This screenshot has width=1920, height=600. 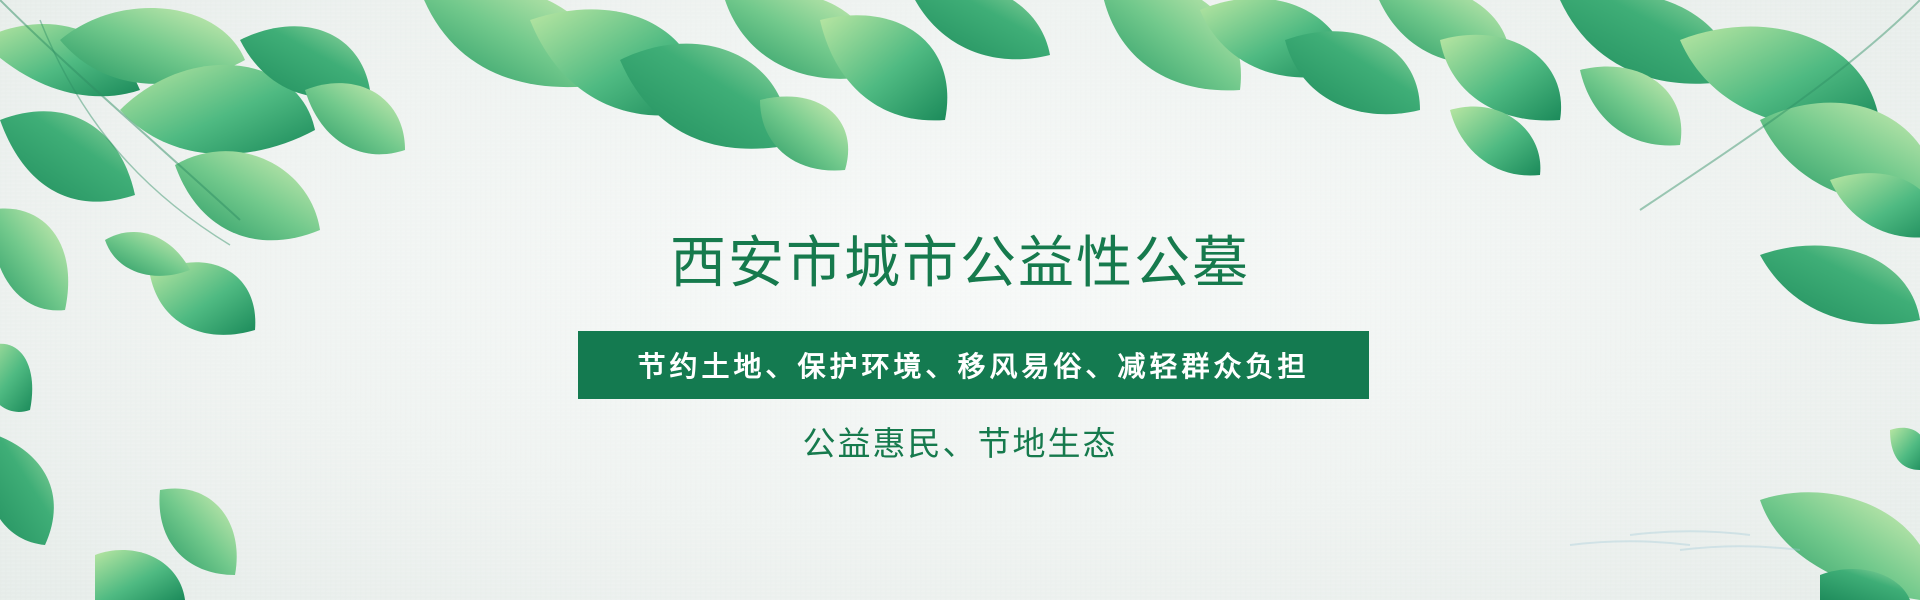 I want to click on water-ripple, so click(x=1685, y=540).